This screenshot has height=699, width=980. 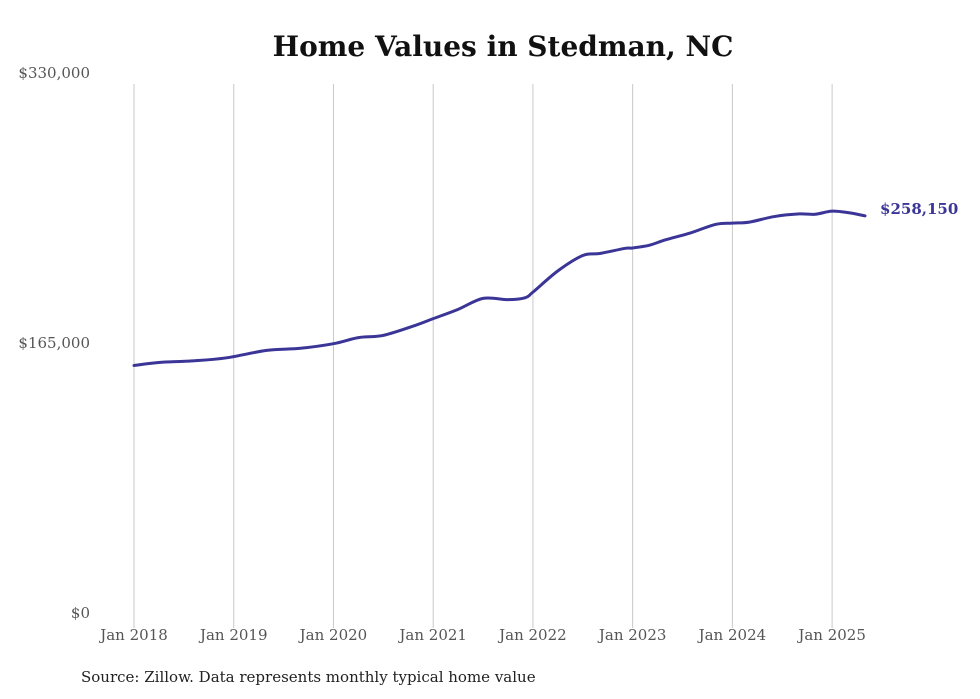 I want to click on y-tick-label: $0, so click(x=80, y=613).